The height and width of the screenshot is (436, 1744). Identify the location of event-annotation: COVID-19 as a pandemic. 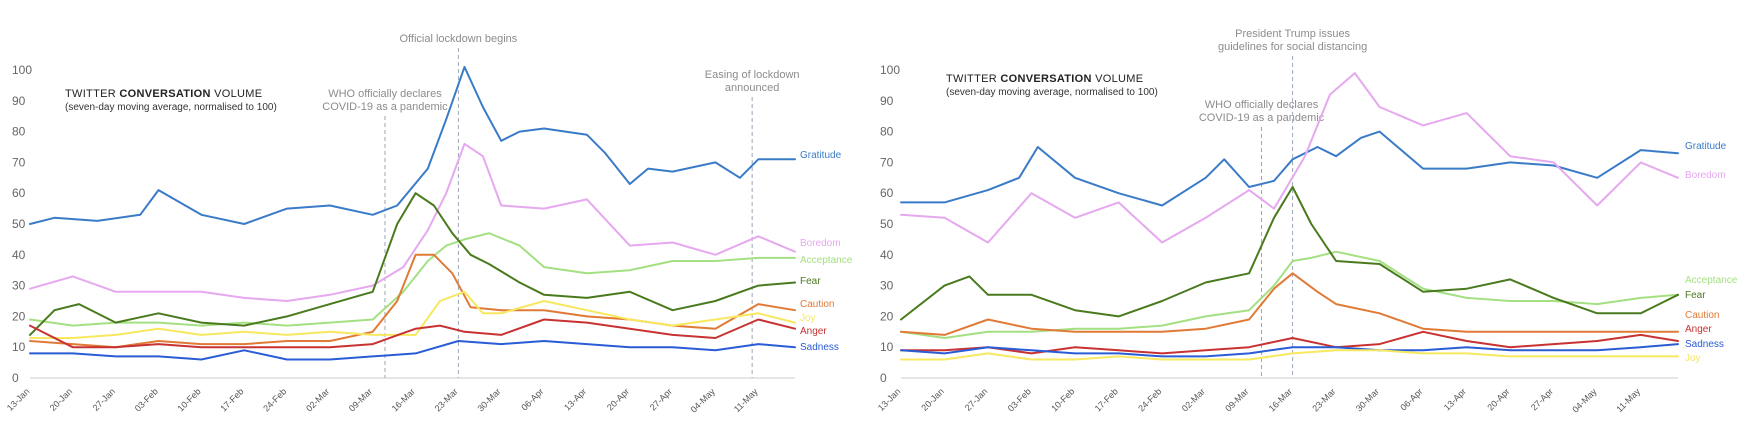
(1262, 118).